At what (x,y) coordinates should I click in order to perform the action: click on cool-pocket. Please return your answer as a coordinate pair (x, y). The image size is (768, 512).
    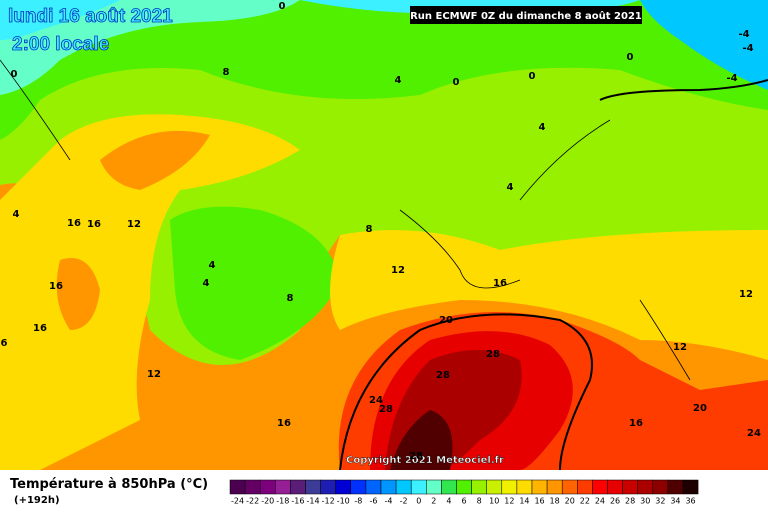
    Looking at the image, I should click on (255, 283).